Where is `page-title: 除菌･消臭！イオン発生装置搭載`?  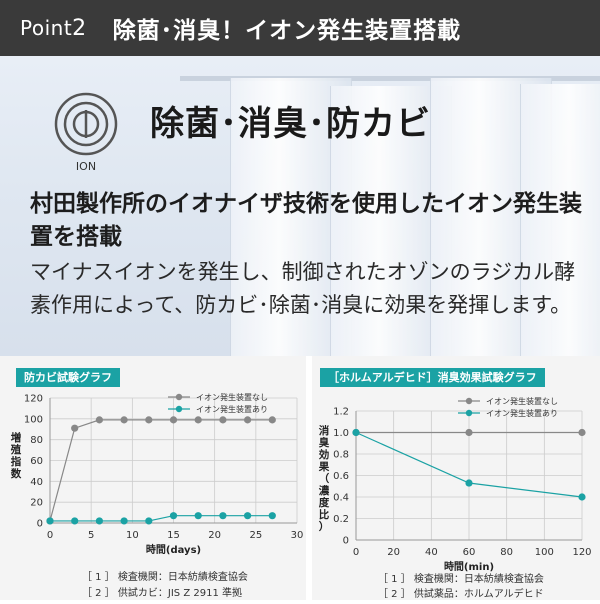
page-title: 除菌･消臭！イオン発生装置搭載 is located at coordinates (287, 31).